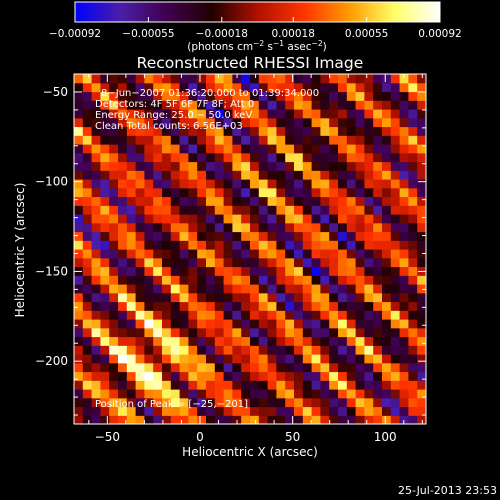 Image resolution: width=500 pixels, height=500 pixels. Describe the element at coordinates (257, 12) in the screenshot. I see `colorbar` at that location.